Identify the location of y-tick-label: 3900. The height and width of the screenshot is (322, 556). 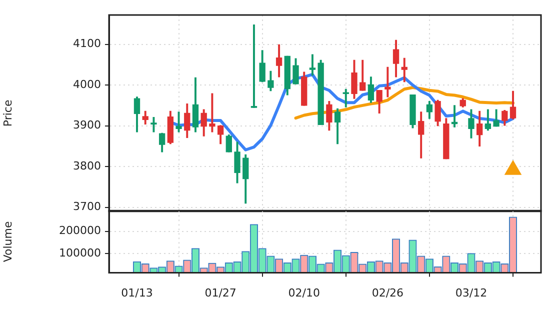
(87, 125).